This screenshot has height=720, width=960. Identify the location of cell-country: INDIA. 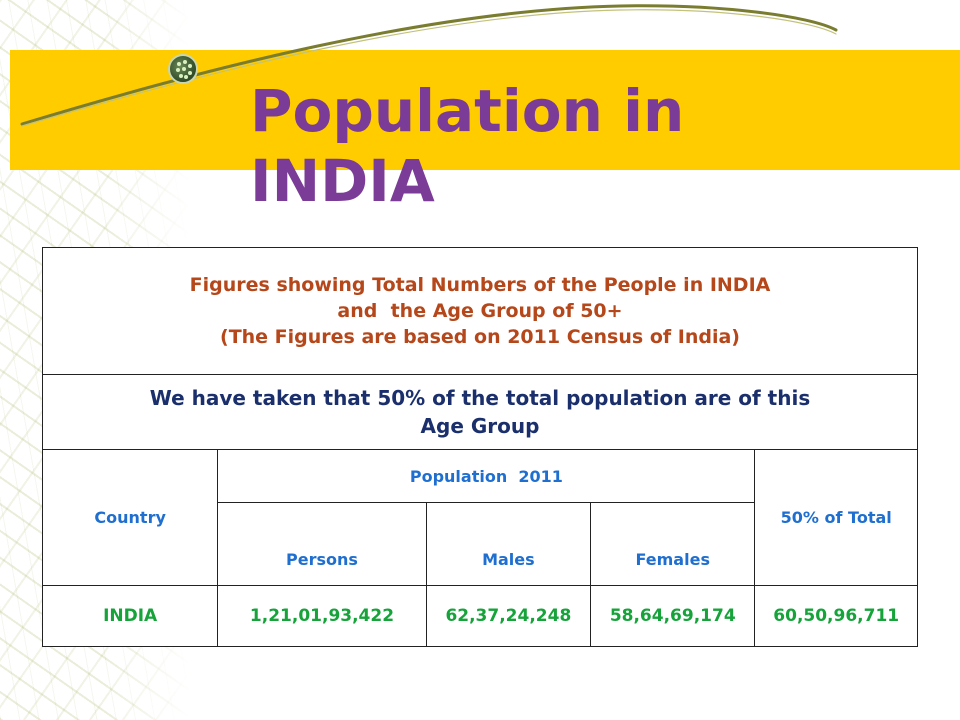
(130, 616).